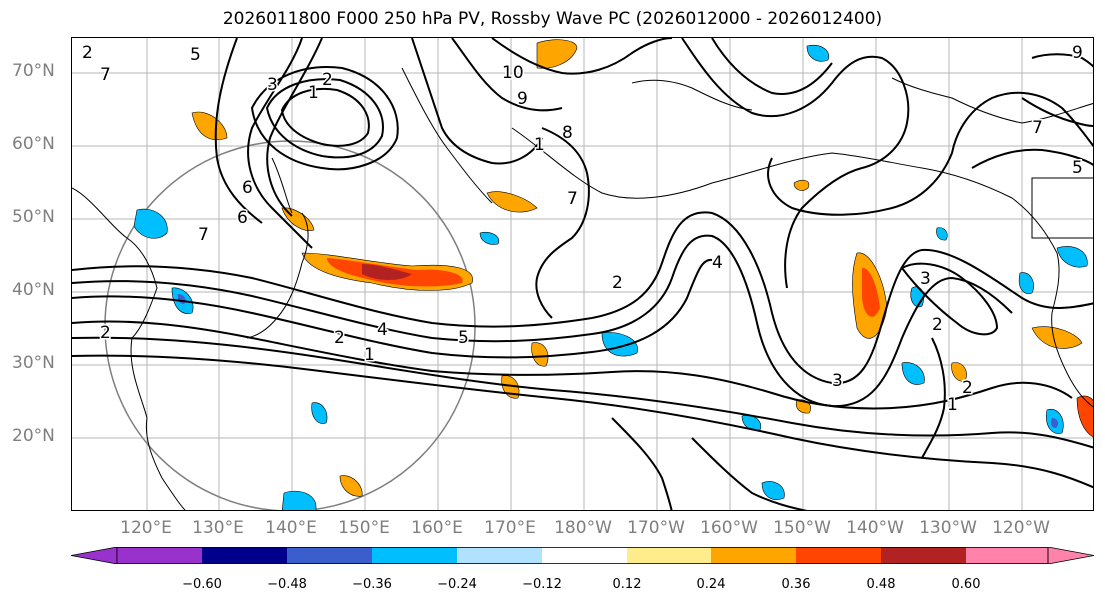 The image size is (1105, 604). What do you see at coordinates (457, 584) in the screenshot?
I see `colorbar-tick: −0.24` at bounding box center [457, 584].